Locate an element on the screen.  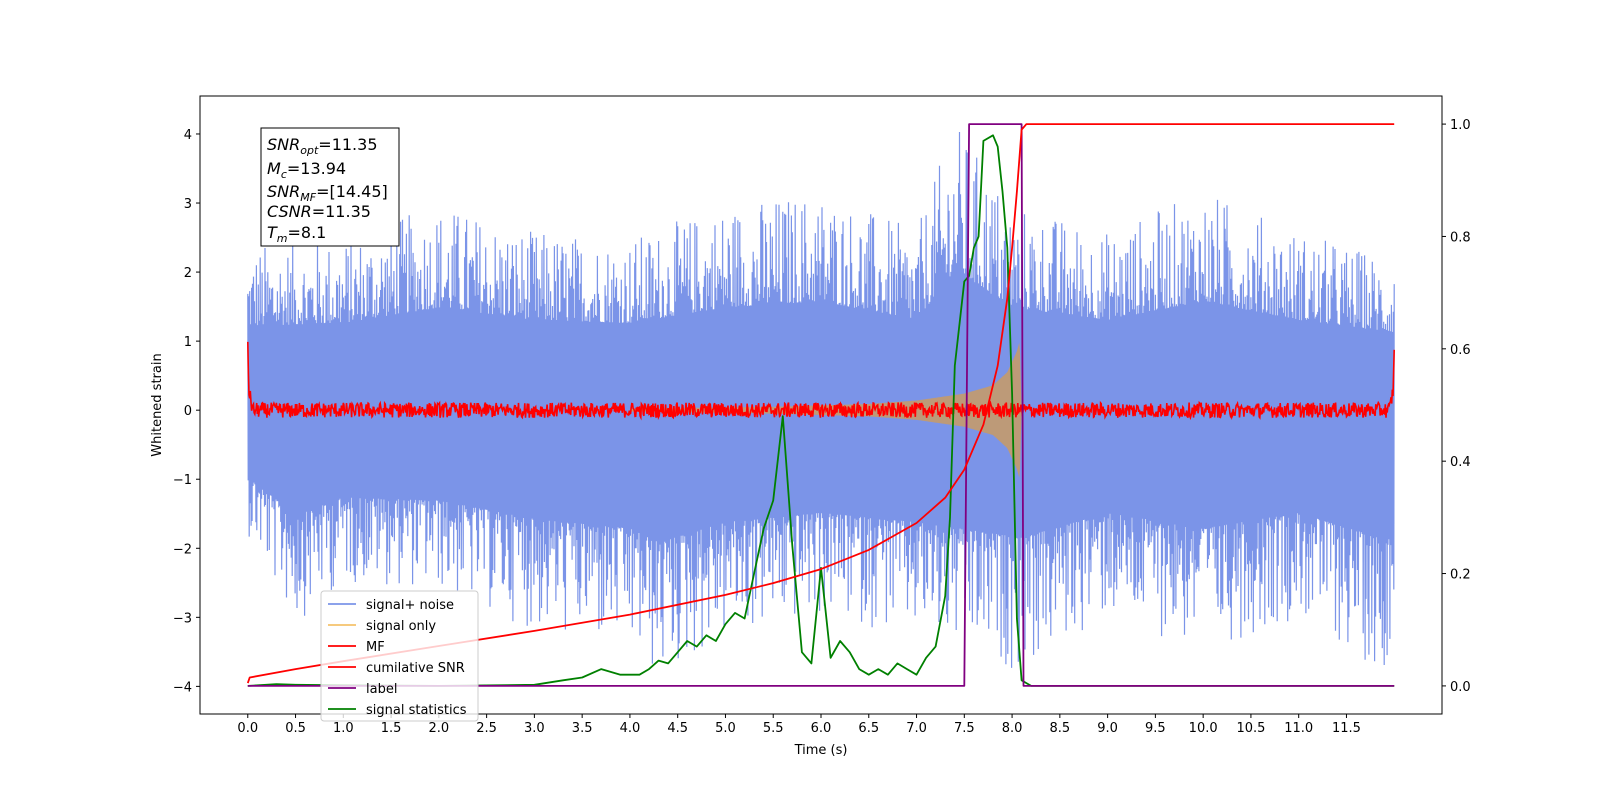
x-tick-label: 8.5 is located at coordinates (1060, 728).